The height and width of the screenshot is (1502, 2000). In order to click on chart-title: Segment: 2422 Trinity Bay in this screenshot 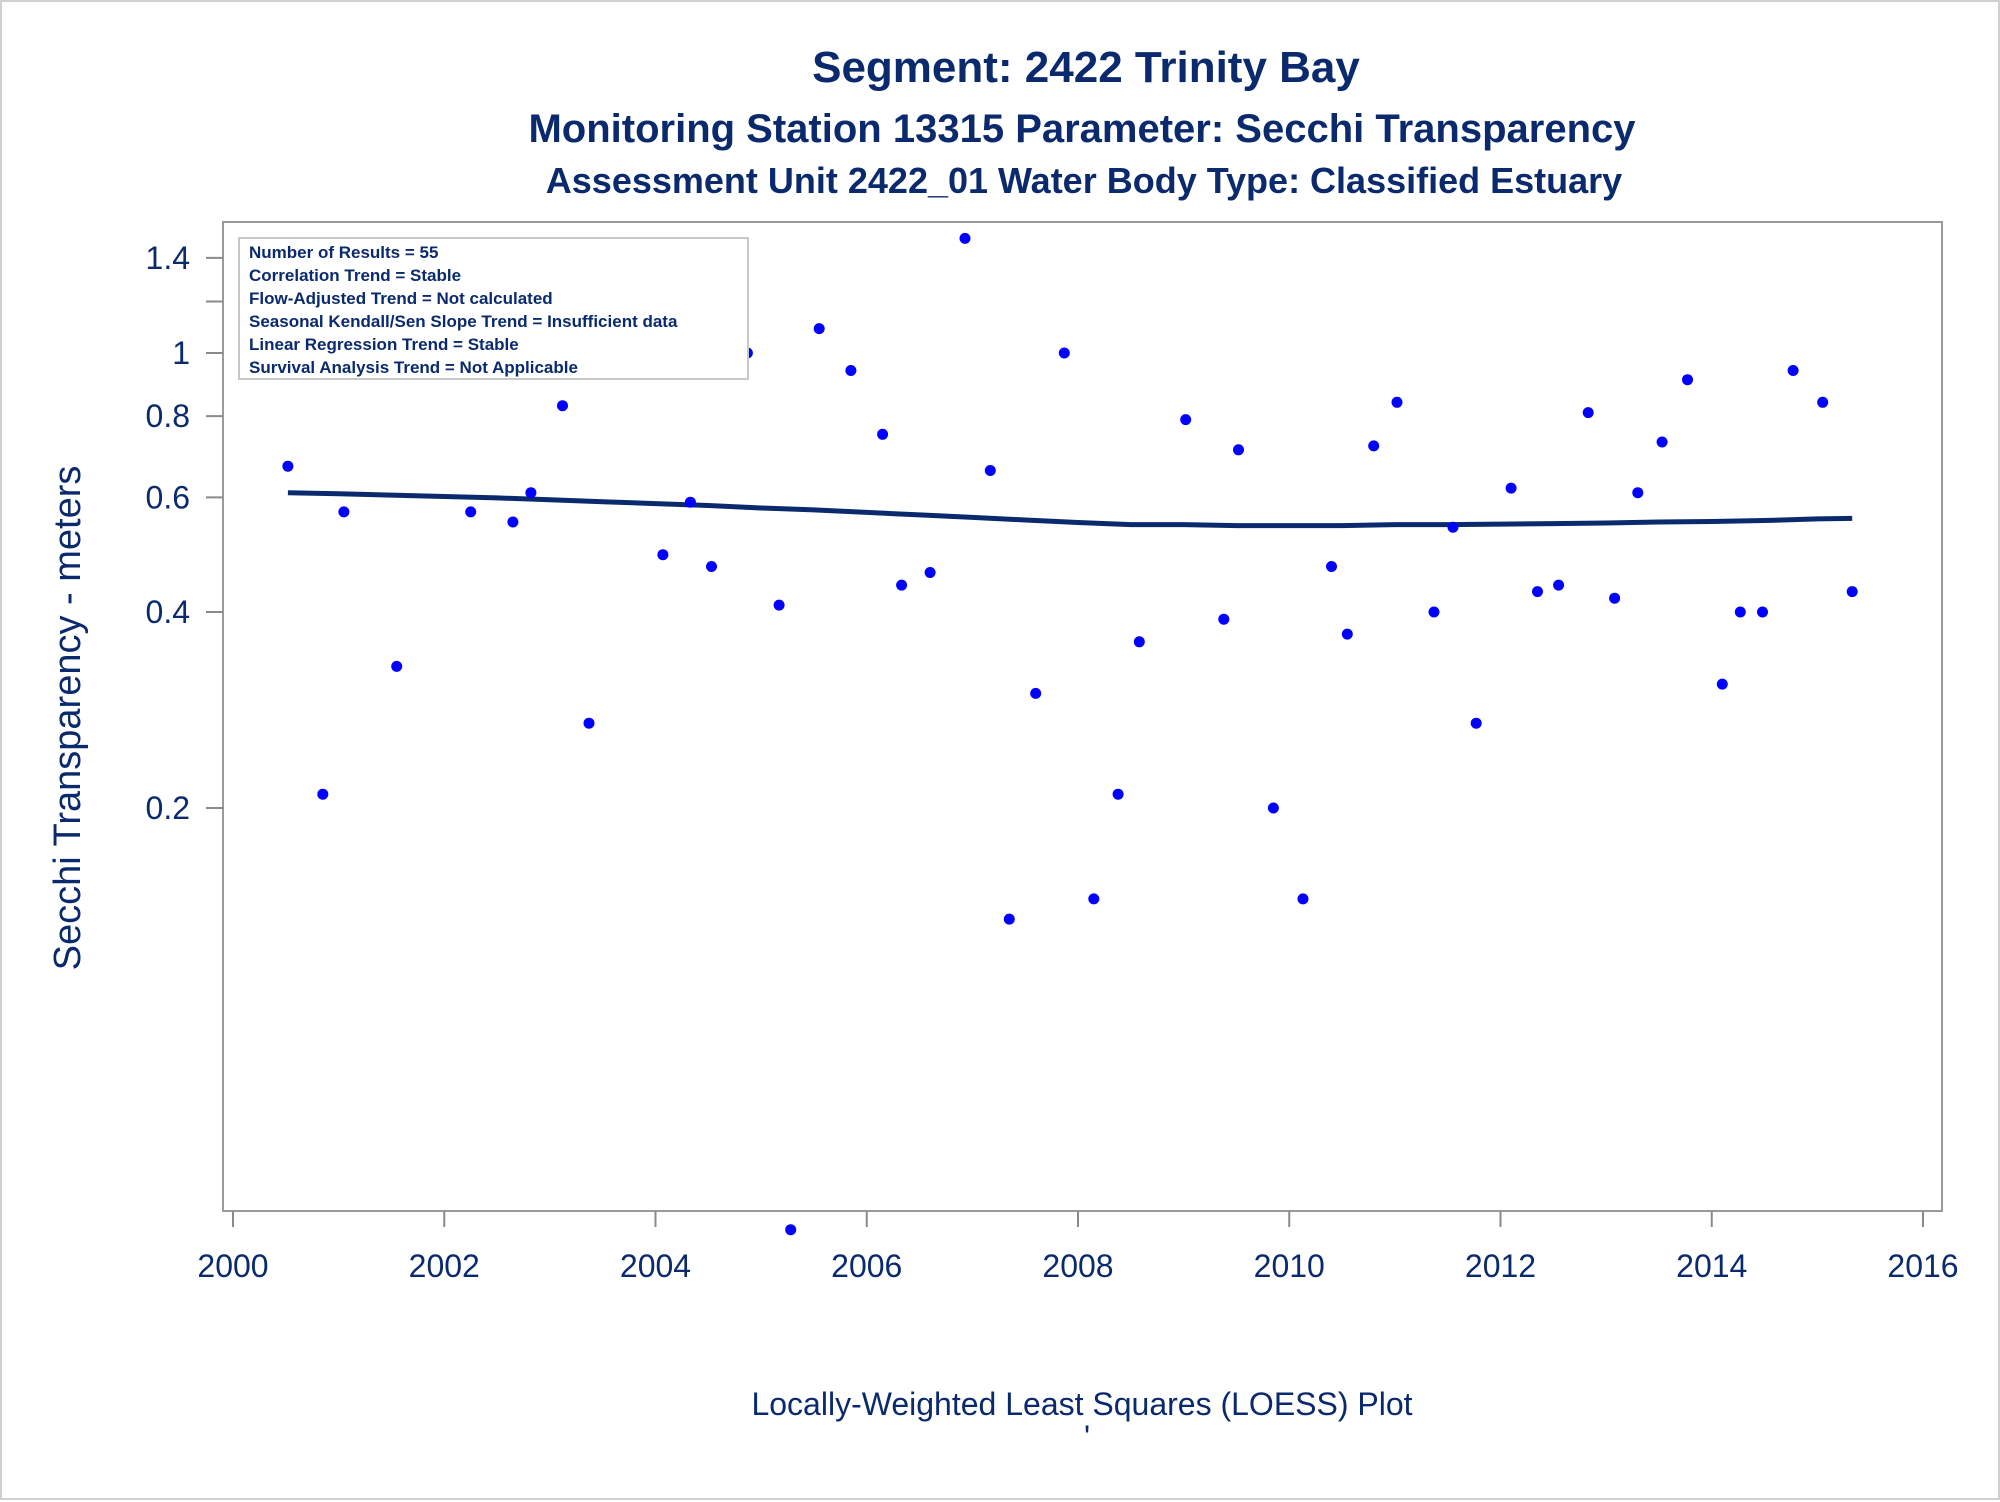, I will do `click(1086, 67)`.